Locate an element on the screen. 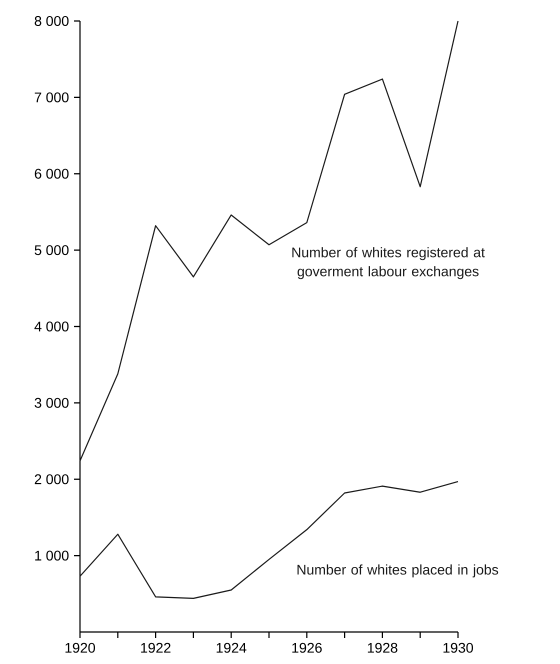  x-tick-label: 1928 is located at coordinates (383, 647).